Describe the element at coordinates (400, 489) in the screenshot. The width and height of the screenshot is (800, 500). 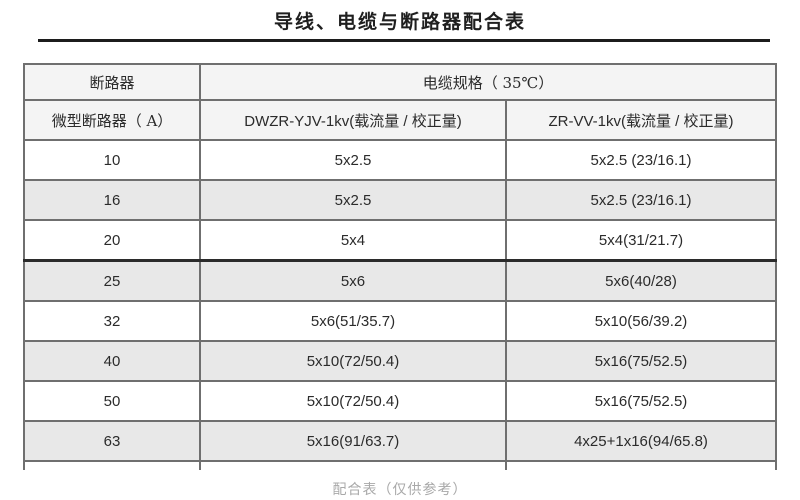
I see `table-caption: 配合表（仅供参考）` at that location.